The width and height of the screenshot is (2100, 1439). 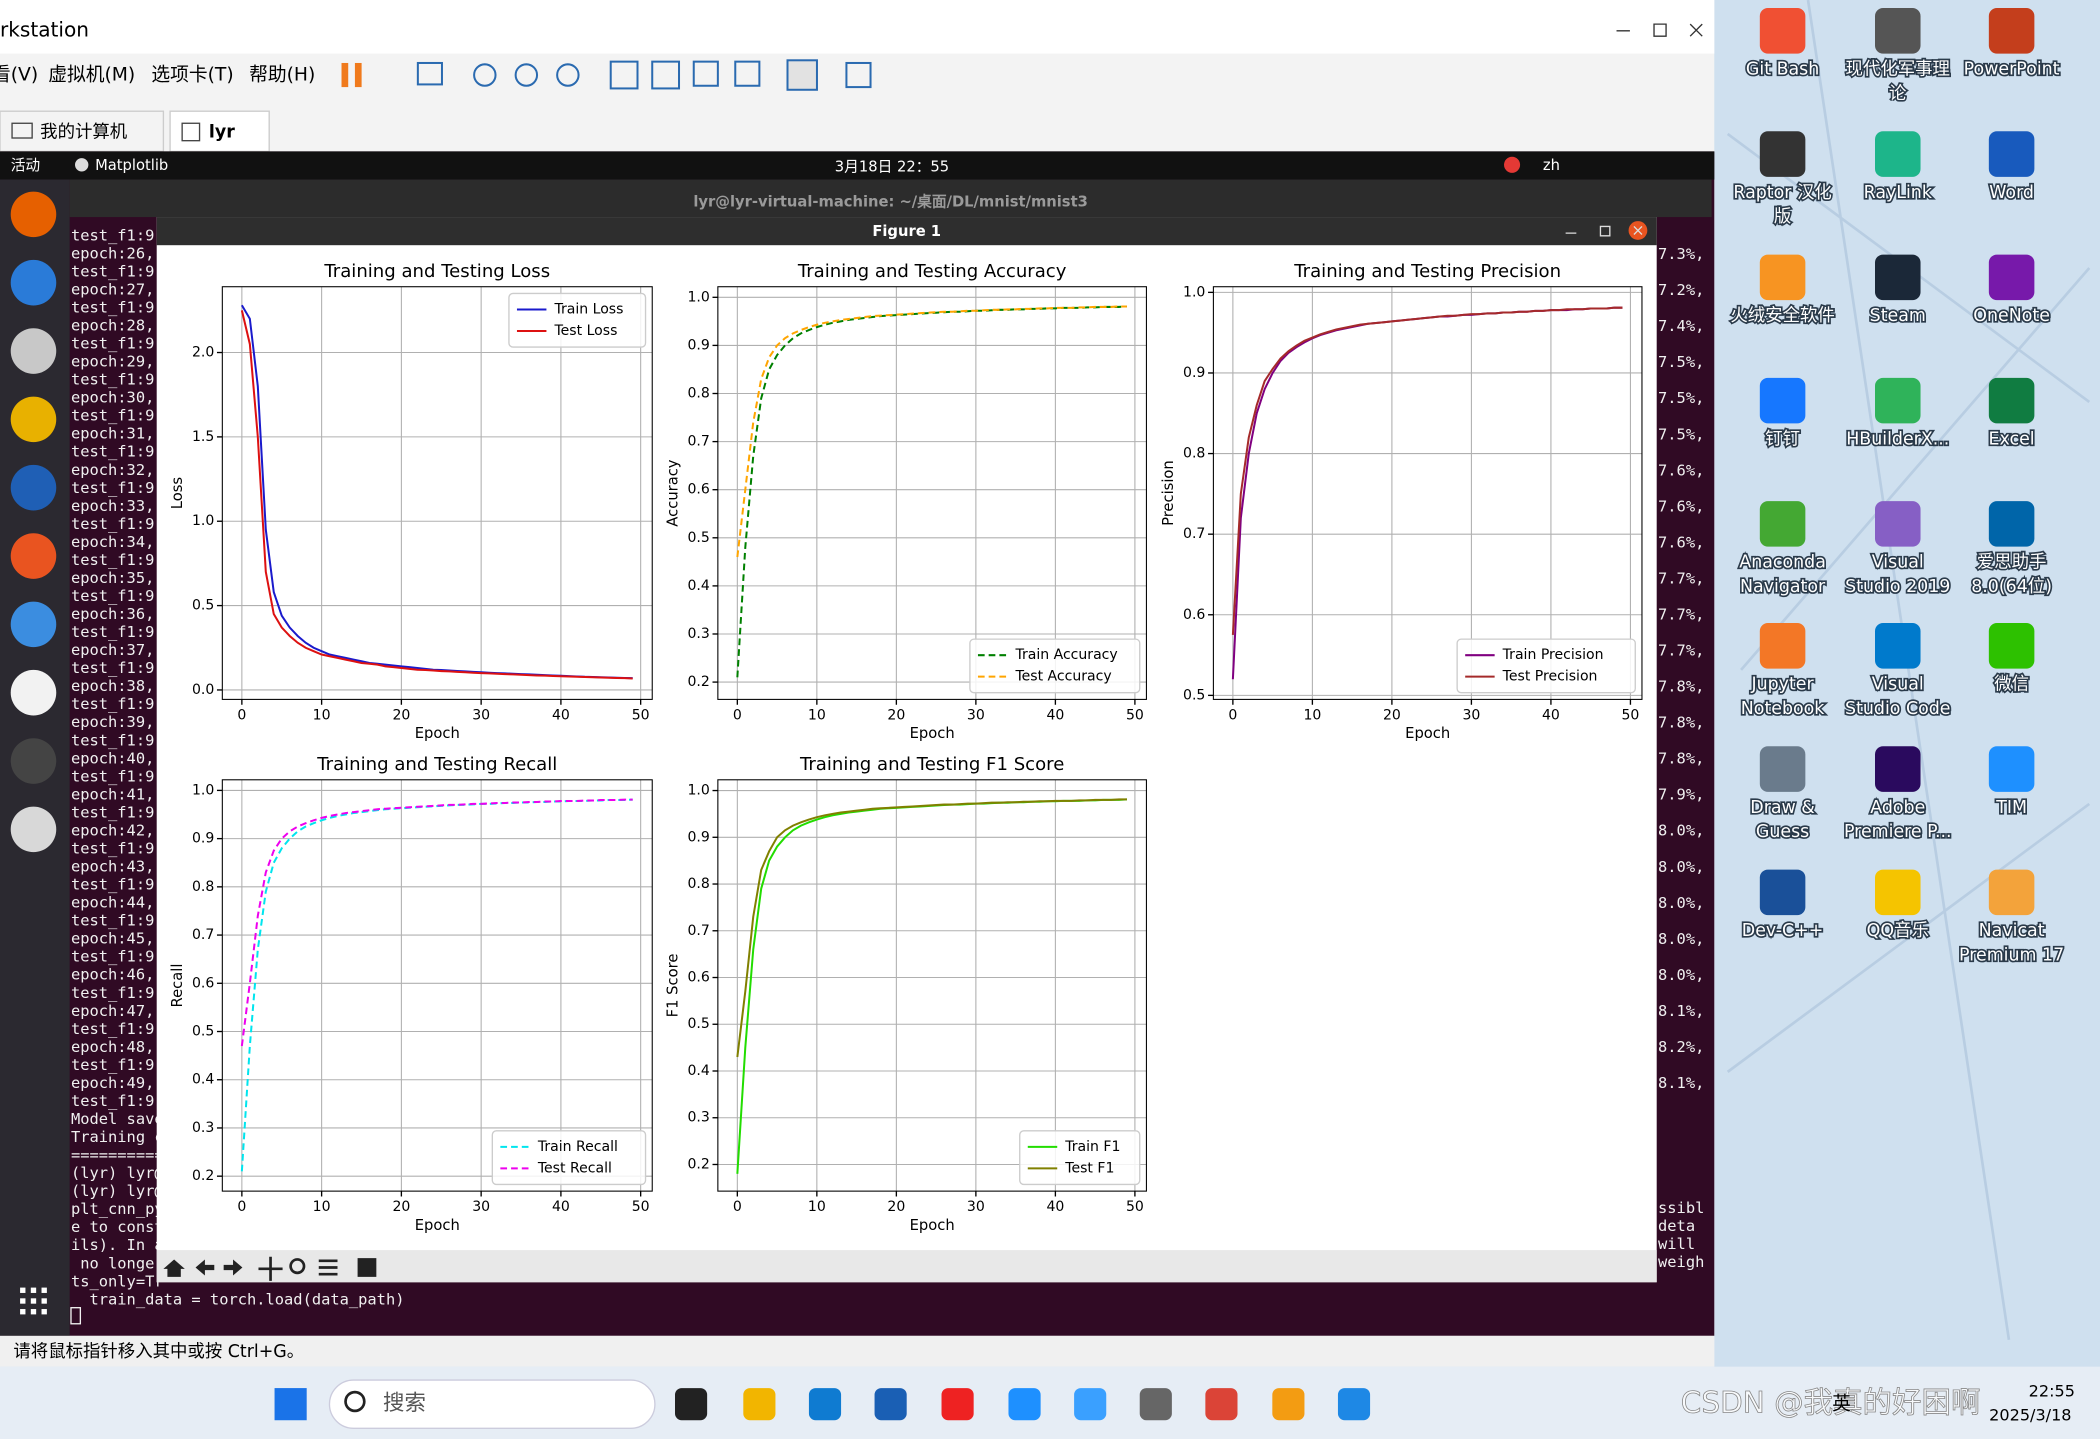 What do you see at coordinates (131, 165) in the screenshot?
I see `app-menu: Matplotlib` at bounding box center [131, 165].